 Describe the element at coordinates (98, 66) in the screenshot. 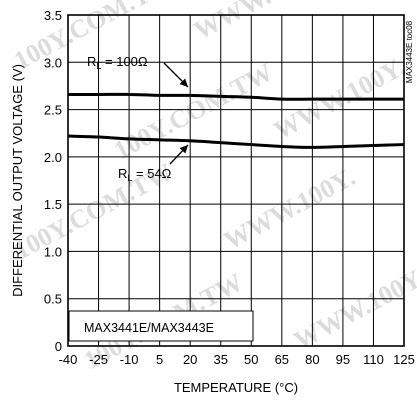

I see `annotation-rl-100-sub: L` at that location.